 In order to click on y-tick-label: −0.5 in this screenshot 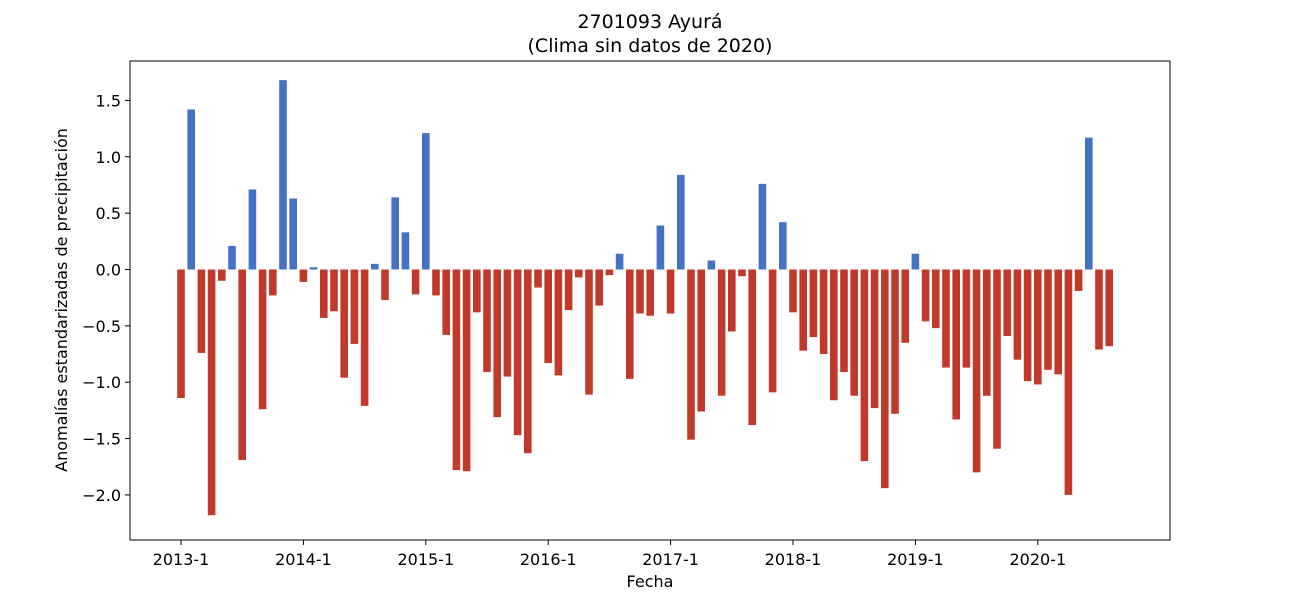, I will do `click(101, 326)`.